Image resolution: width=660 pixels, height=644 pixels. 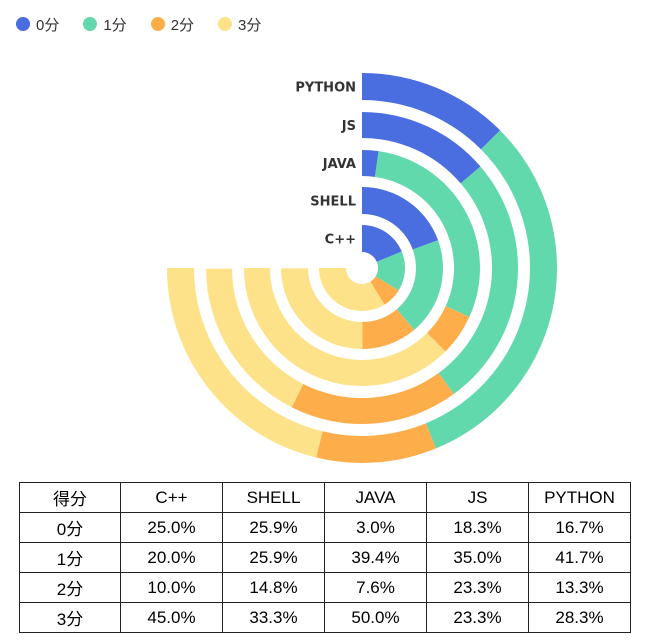 I want to click on table-cell: 39.4%, so click(x=375, y=557).